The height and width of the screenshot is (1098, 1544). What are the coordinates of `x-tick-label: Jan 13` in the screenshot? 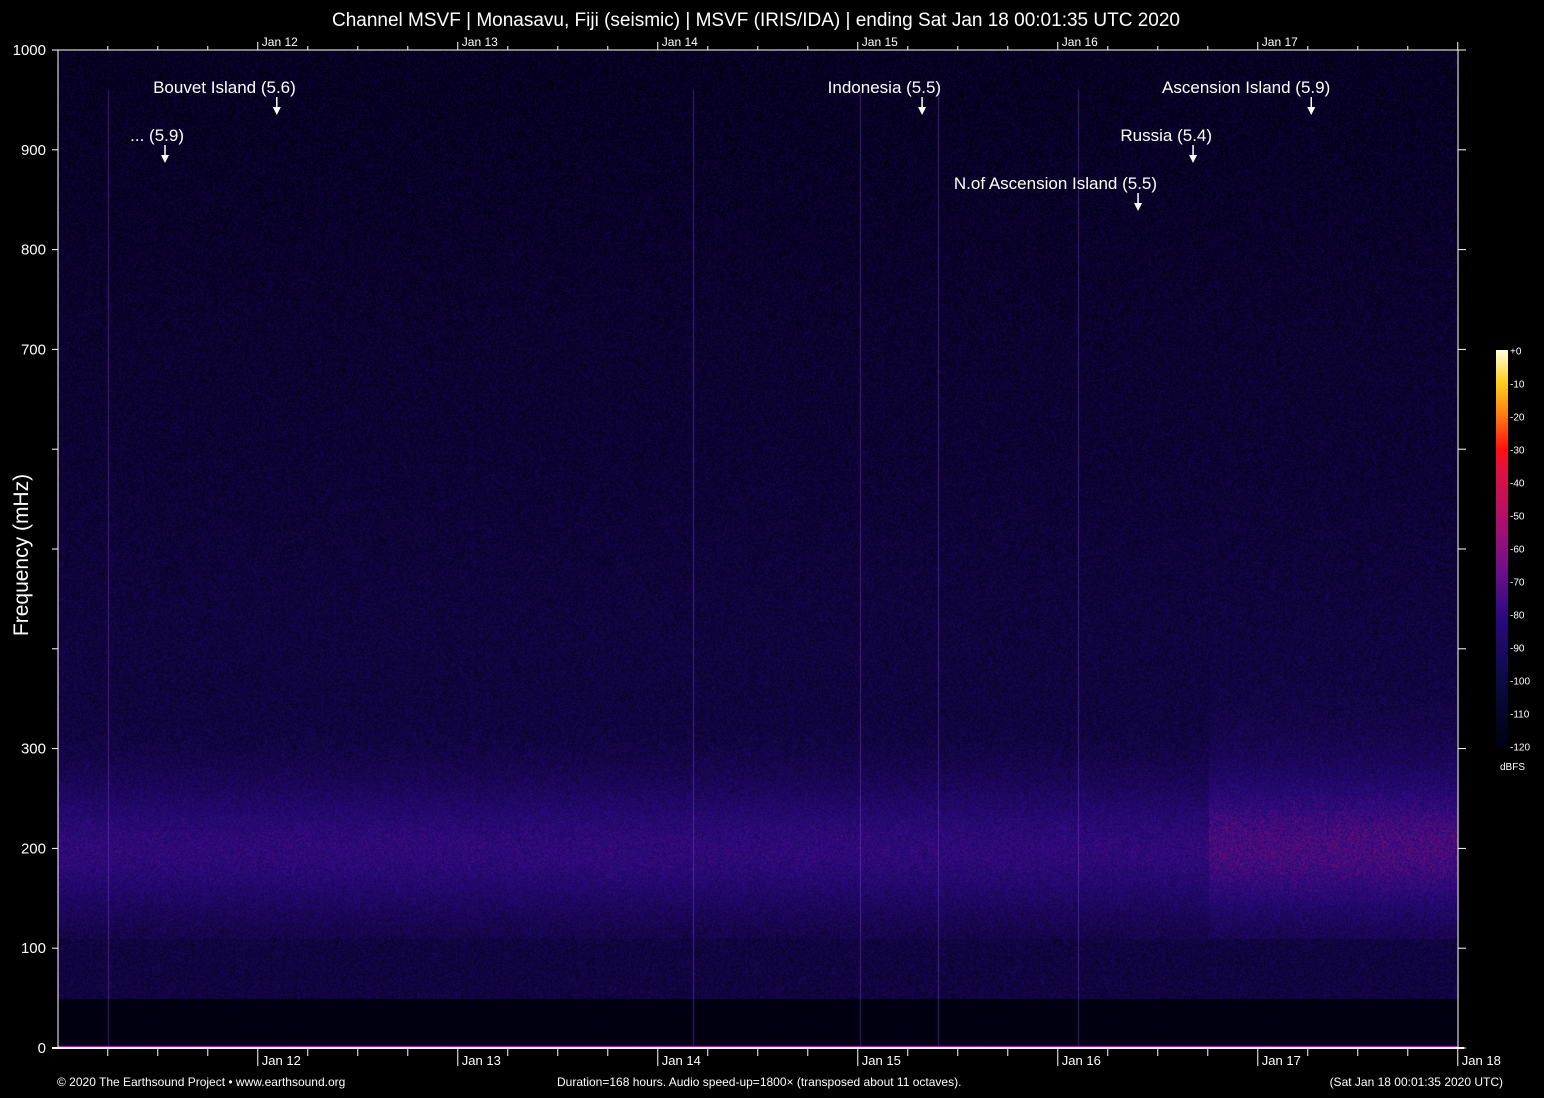 It's located at (481, 1060).